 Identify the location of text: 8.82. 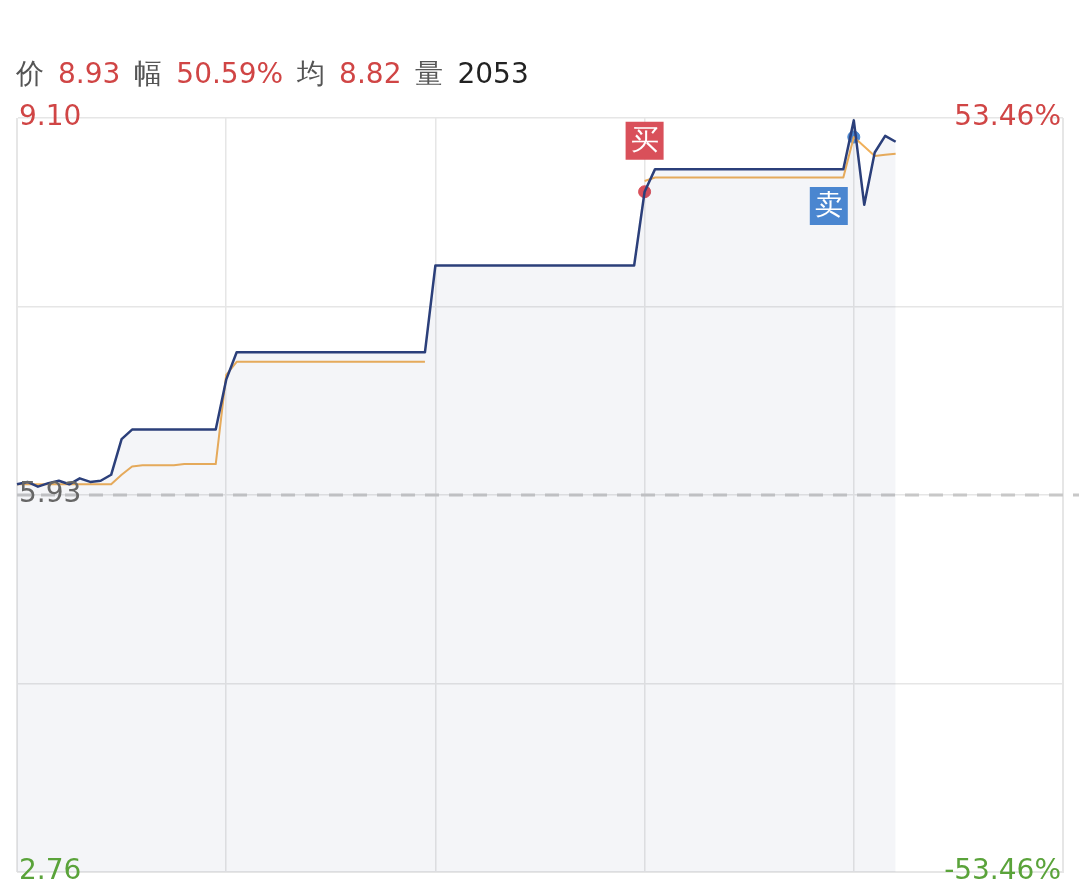
(370, 73).